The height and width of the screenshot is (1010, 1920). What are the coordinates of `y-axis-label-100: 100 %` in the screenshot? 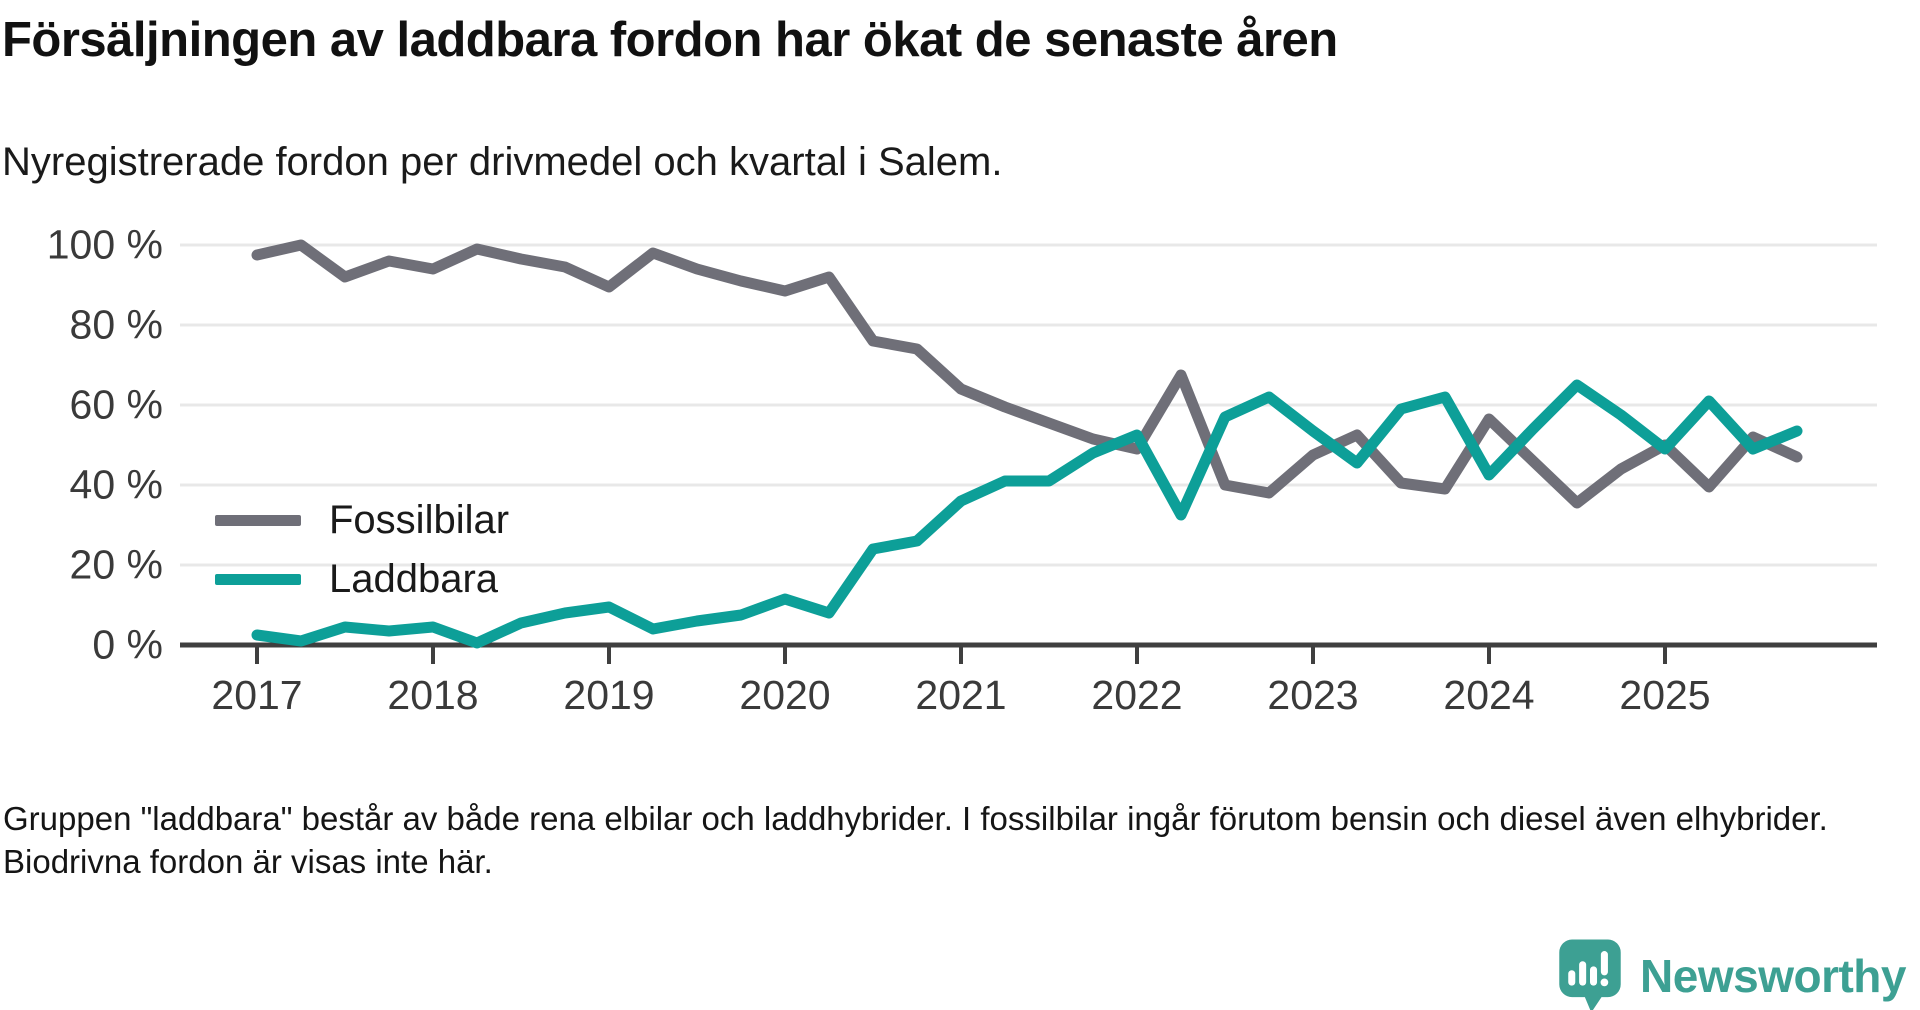 It's located at (104, 244).